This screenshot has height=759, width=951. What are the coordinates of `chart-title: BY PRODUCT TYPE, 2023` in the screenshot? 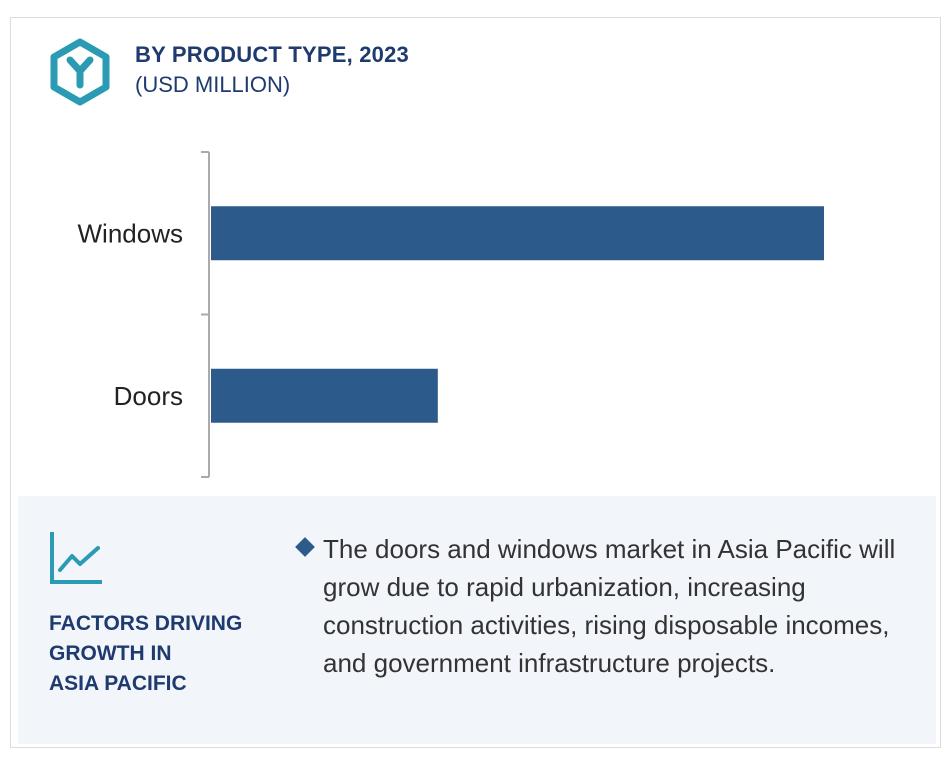 It's located at (272, 54).